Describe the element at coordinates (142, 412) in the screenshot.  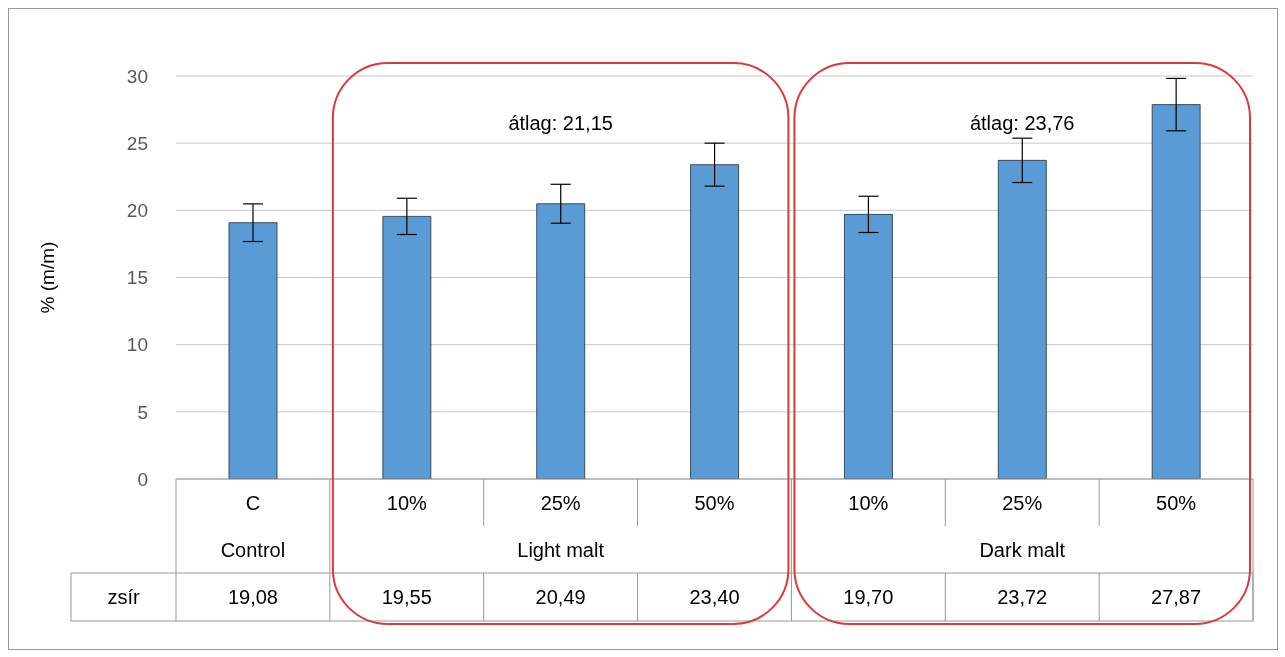
I see `y-tick-label: 5` at that location.